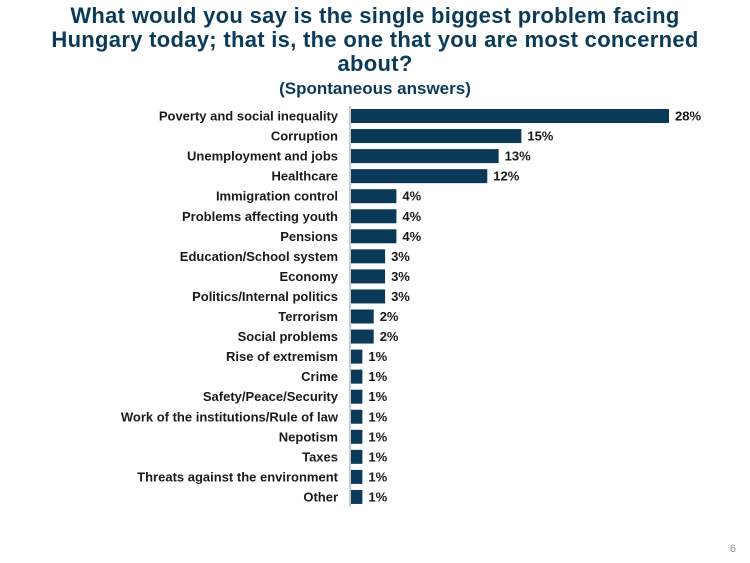 Image resolution: width=750 pixels, height=563 pixels. I want to click on data-label: 15%, so click(540, 136).